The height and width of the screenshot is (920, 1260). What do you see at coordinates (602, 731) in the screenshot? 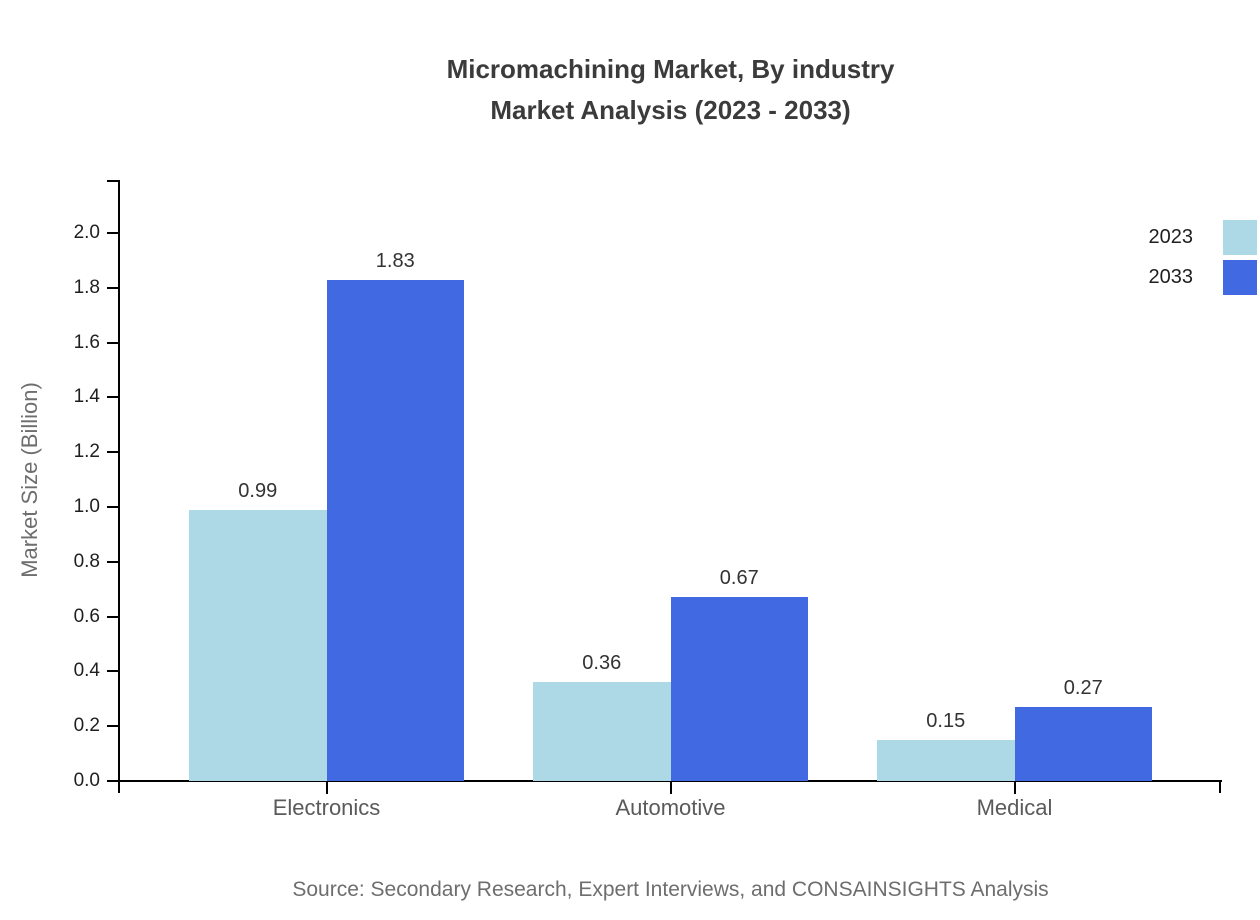
I see `bar-2023-automotive` at bounding box center [602, 731].